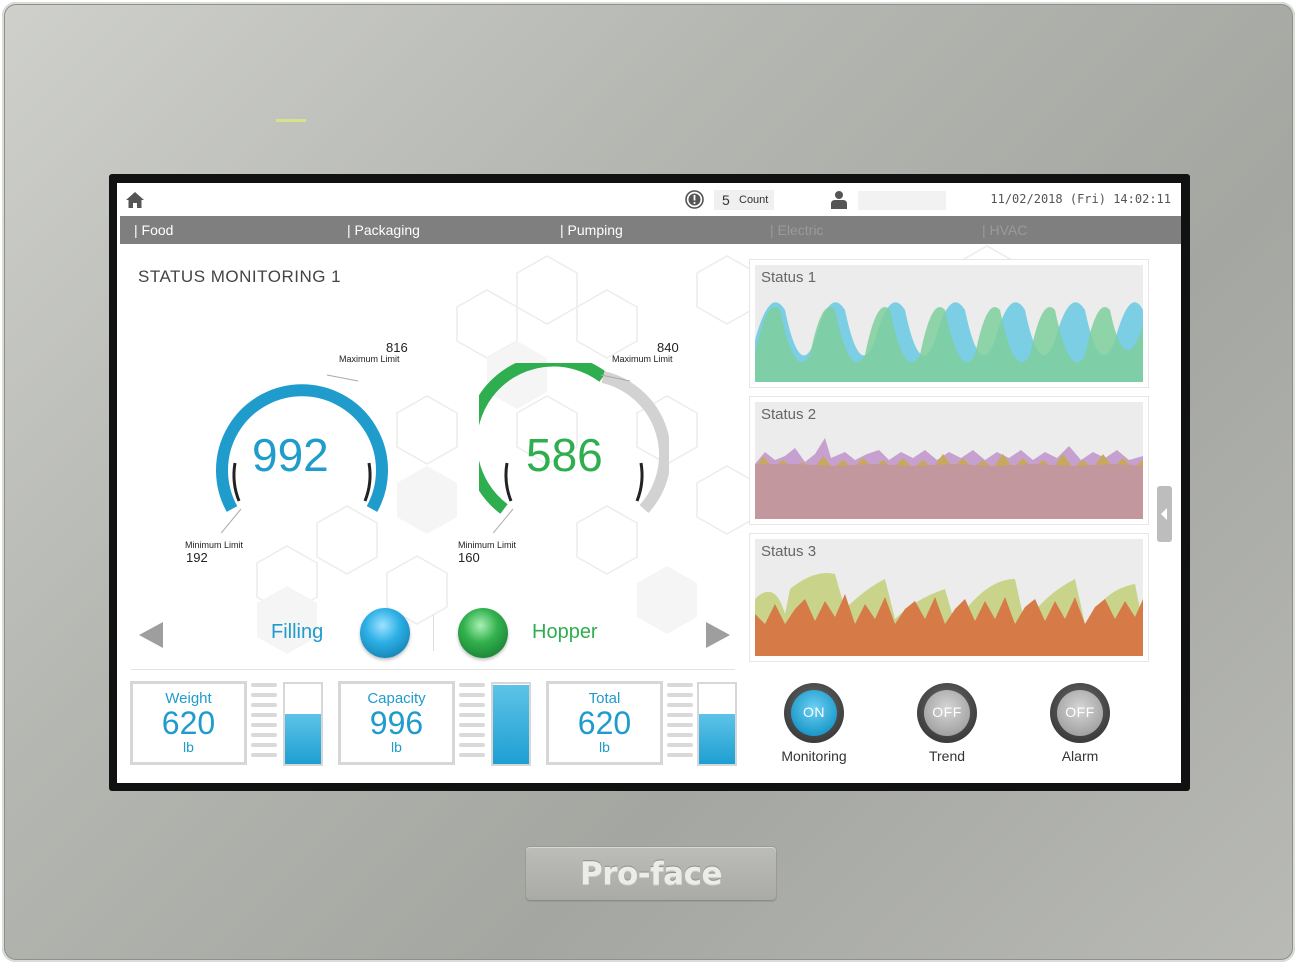 Image resolution: width=1299 pixels, height=966 pixels. I want to click on monitoring-switch-face: ON, so click(814, 713).